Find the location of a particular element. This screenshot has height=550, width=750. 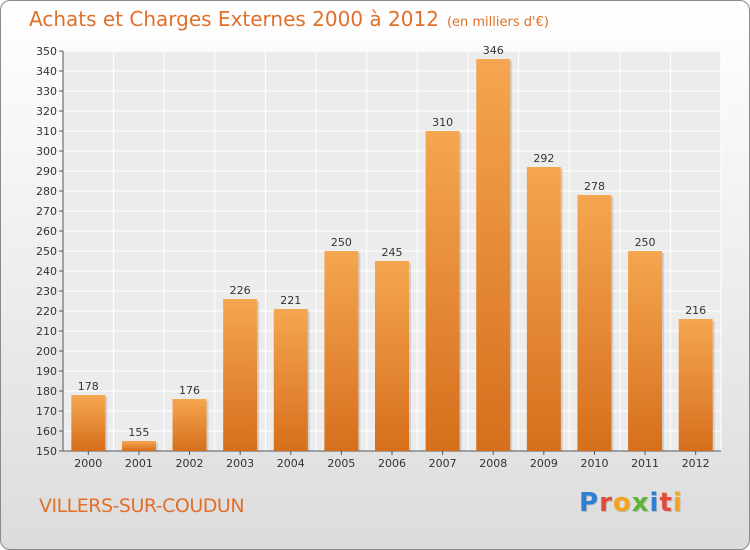

bar-value-label: 278 is located at coordinates (594, 186).